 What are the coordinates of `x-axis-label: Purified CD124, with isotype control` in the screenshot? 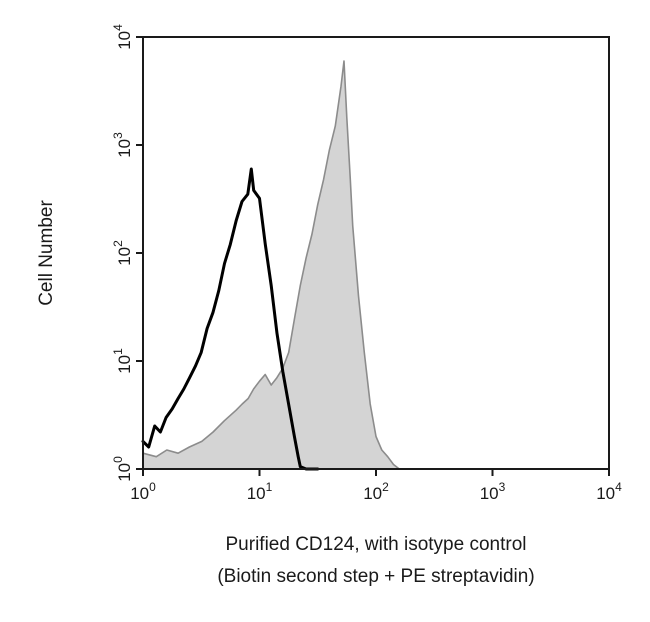 It's located at (376, 544).